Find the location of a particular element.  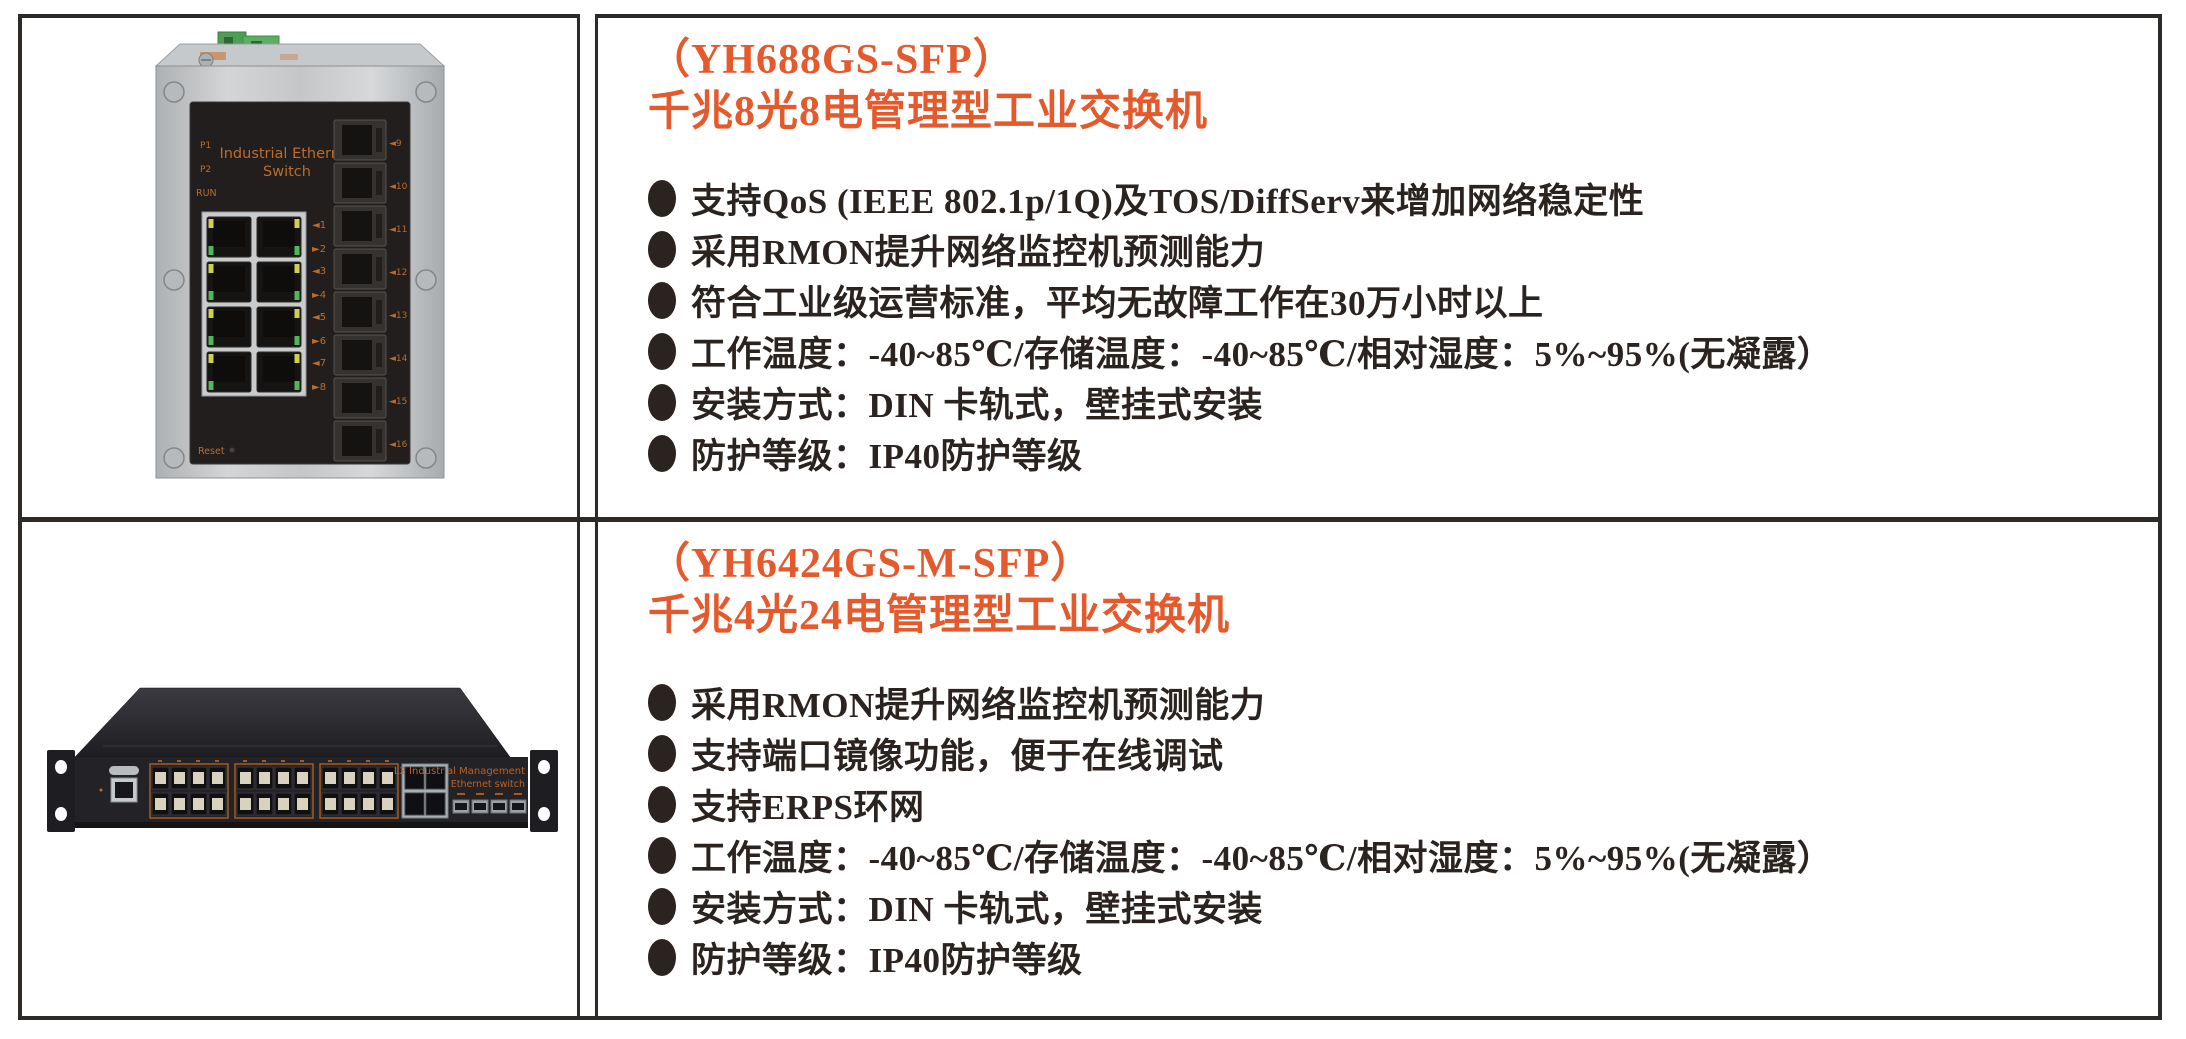

port-label-11: ◄11 is located at coordinates (398, 230).